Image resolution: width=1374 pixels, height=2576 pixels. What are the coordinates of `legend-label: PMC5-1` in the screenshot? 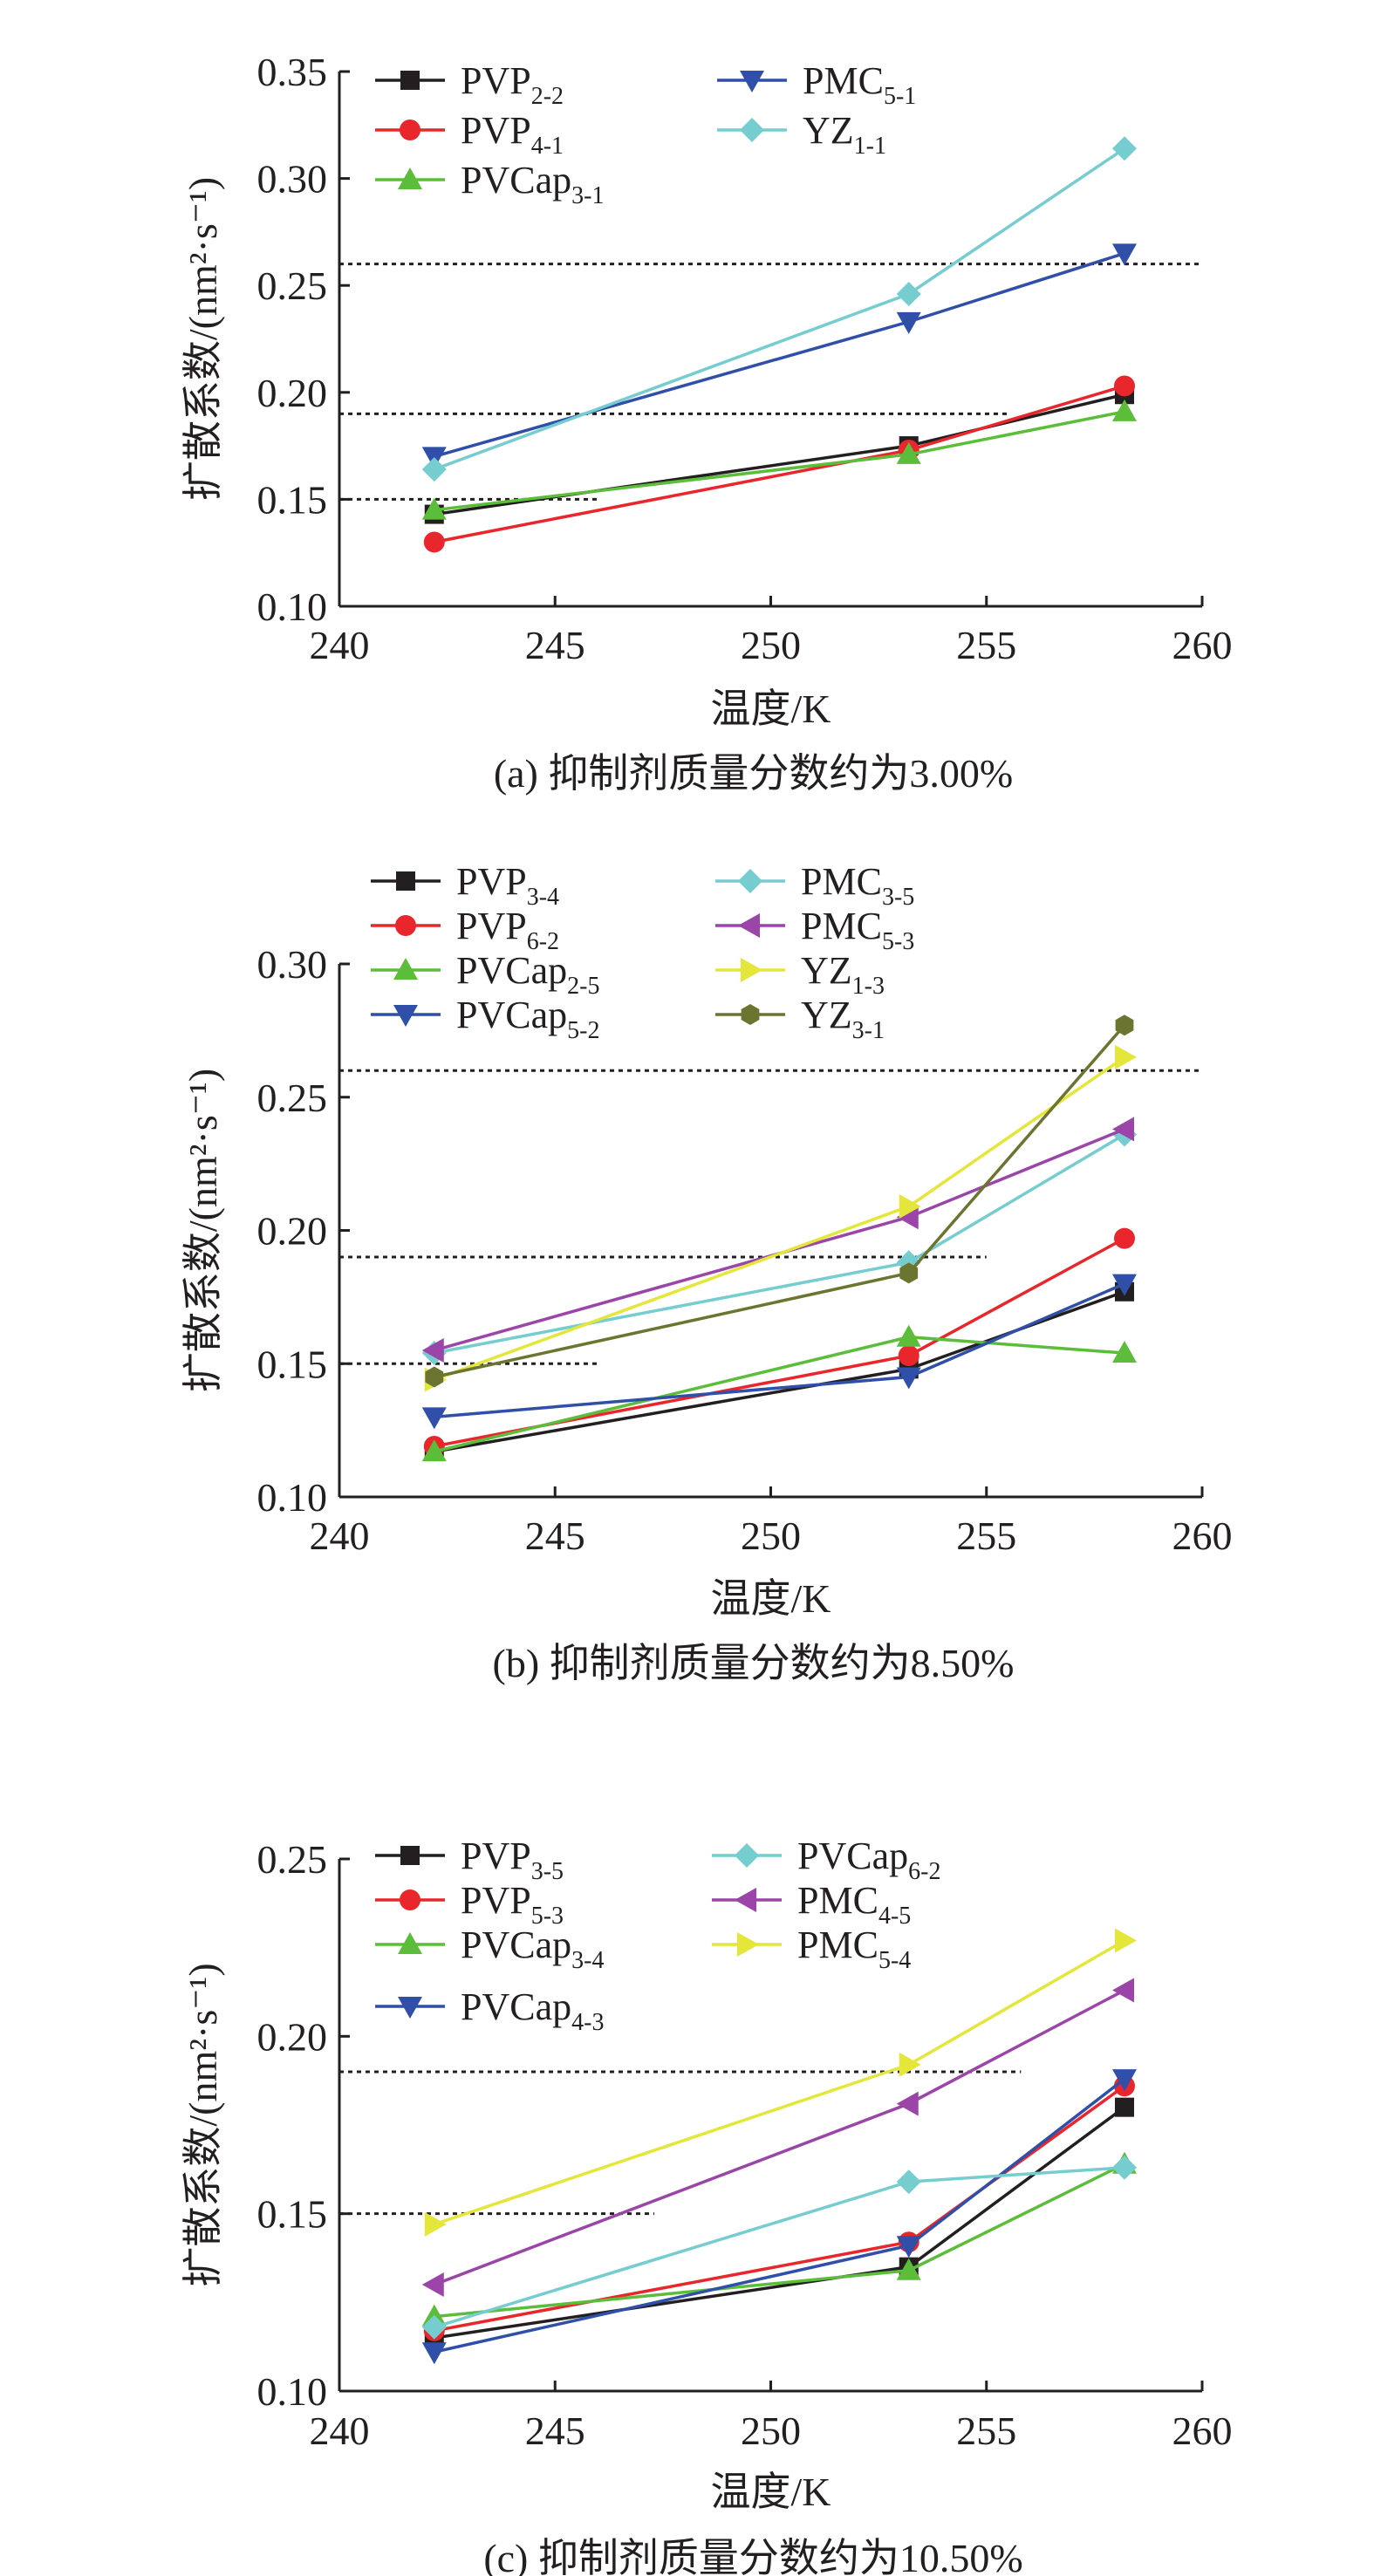 It's located at (859, 84).